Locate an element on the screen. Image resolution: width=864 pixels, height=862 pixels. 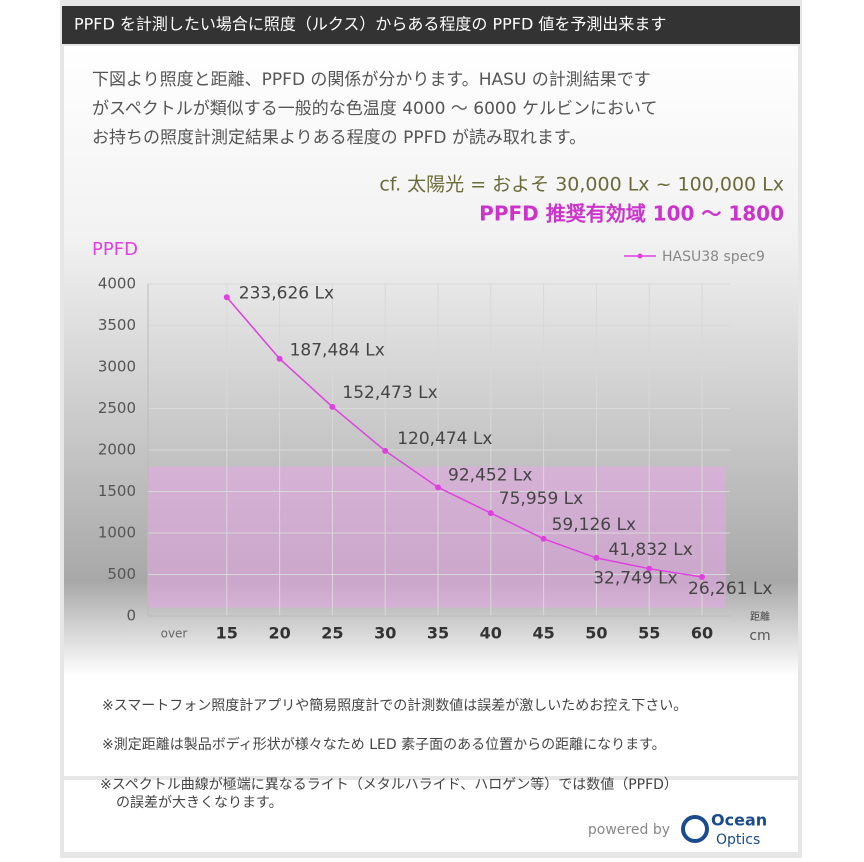
y-tick-label: 1500 is located at coordinates (117, 491).